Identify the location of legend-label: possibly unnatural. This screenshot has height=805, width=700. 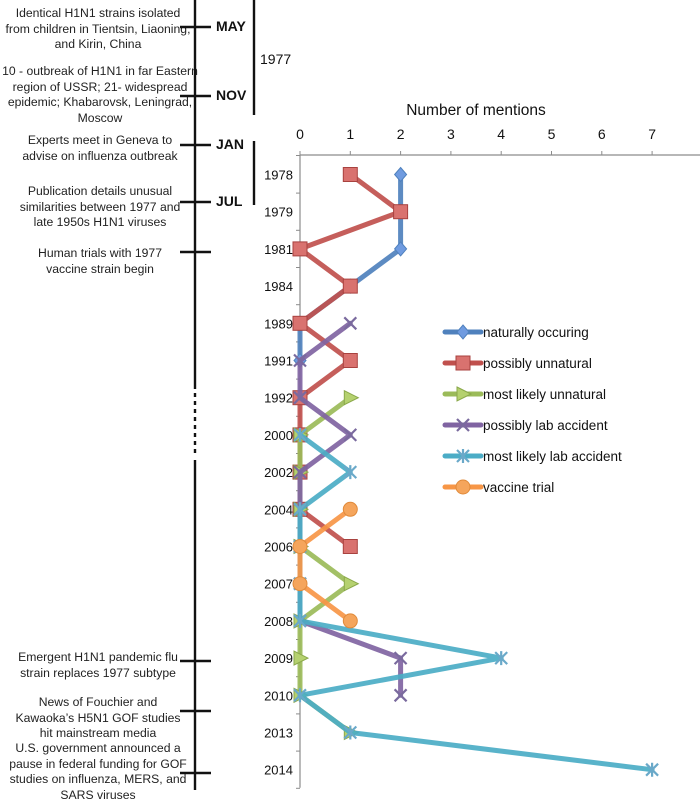
(537, 363).